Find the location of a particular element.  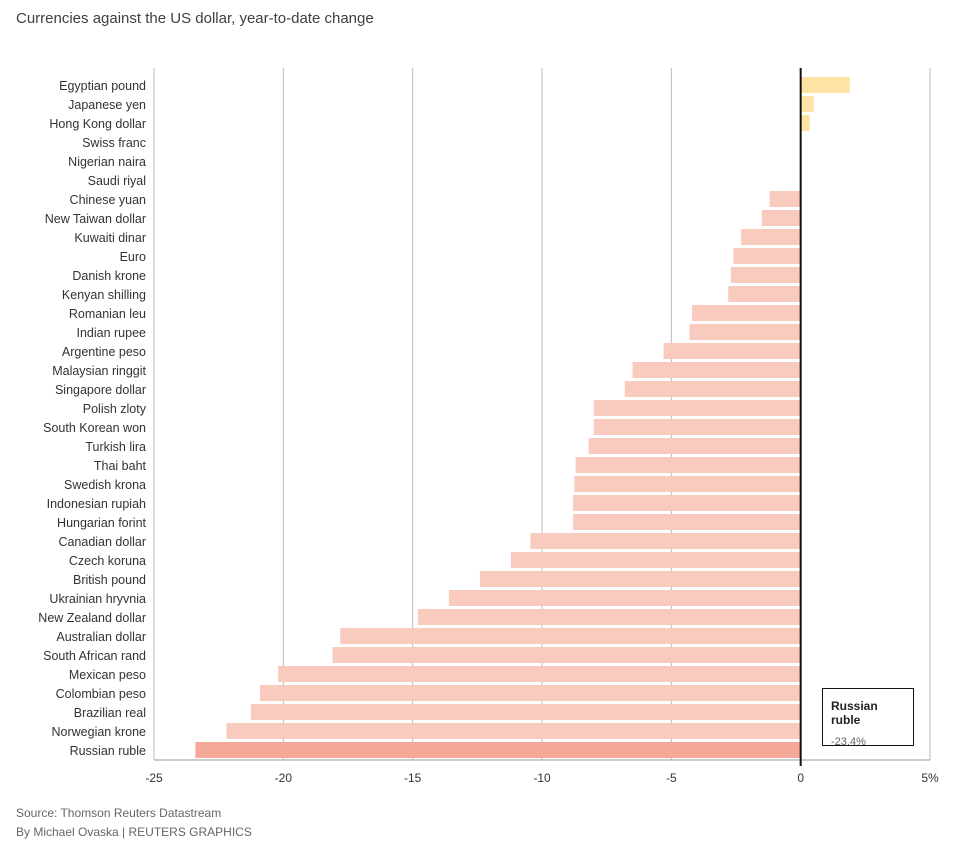

category-label: Thai baht is located at coordinates (120, 466).